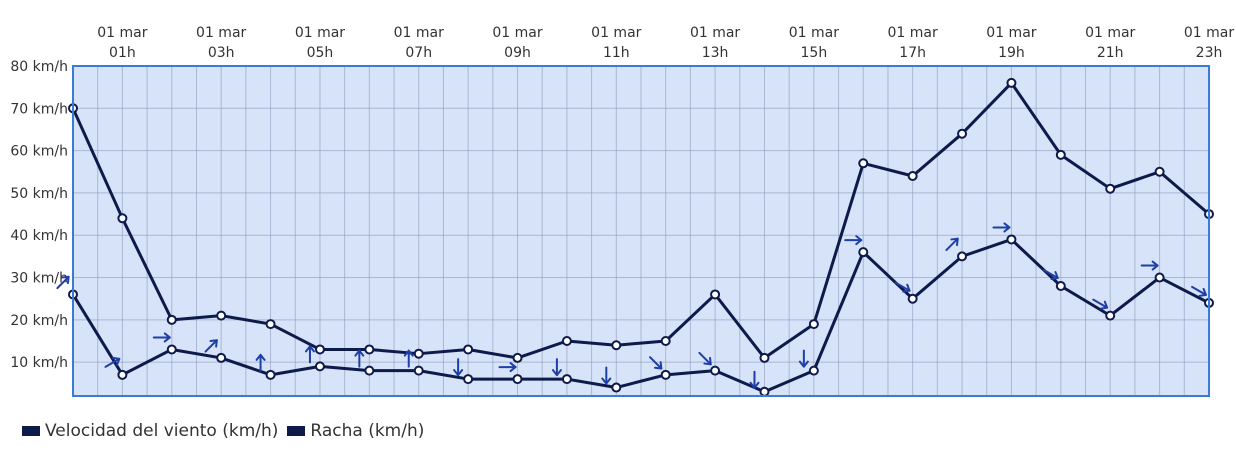  I want to click on y-tick-label: 10 km/h, so click(39, 363).